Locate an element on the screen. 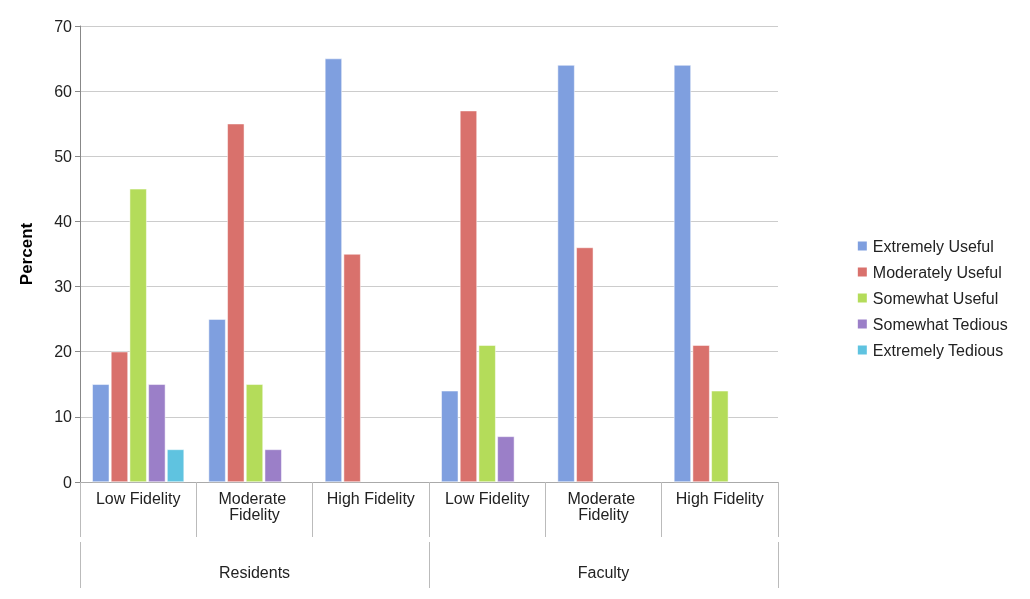  legend-label: Extremely Tedious is located at coordinates (938, 350).